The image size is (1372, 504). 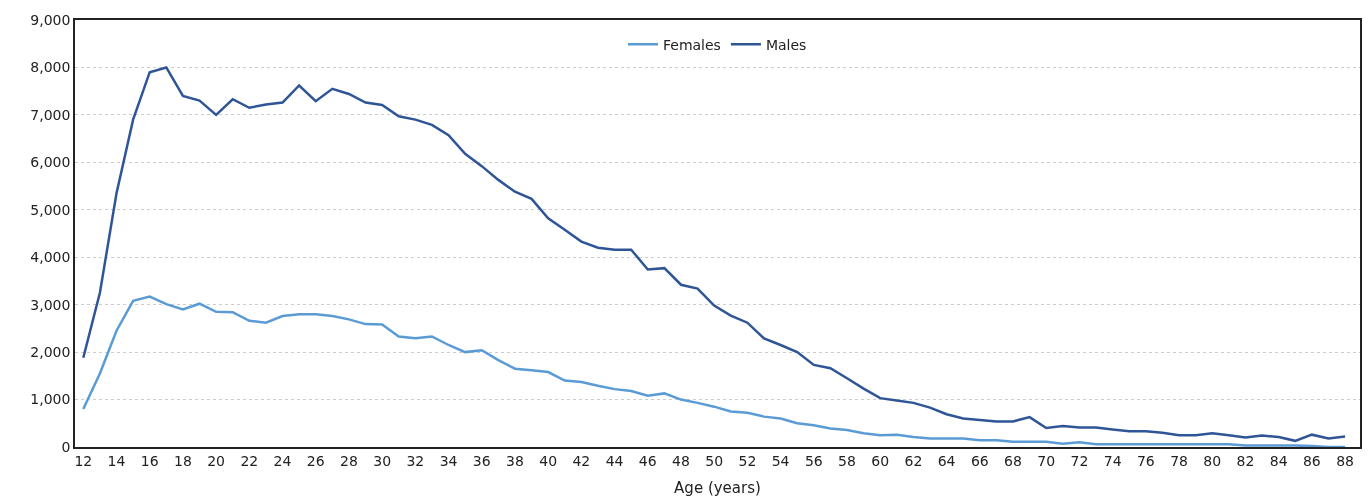 What do you see at coordinates (50, 114) in the screenshot?
I see `y-tick-label: 7,000` at bounding box center [50, 114].